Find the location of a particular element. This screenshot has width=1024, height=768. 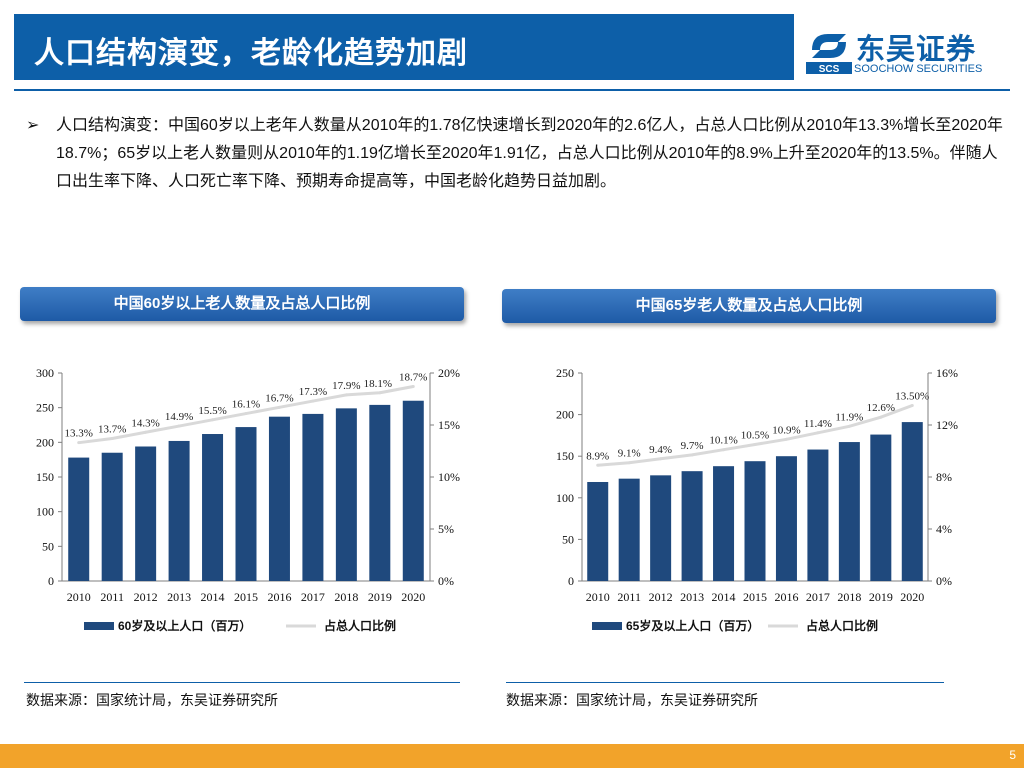

header-divider is located at coordinates (512, 90).